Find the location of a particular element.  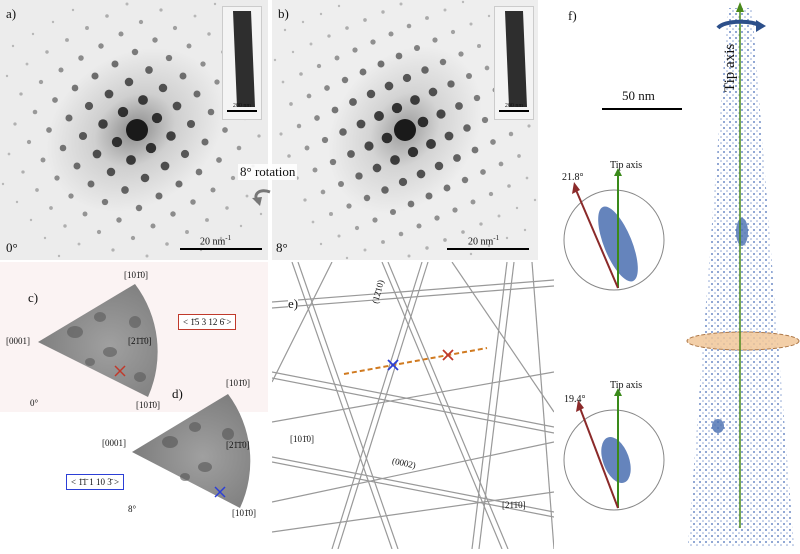

pole-bottom-c: [101̄0] is located at coordinates (148, 405).